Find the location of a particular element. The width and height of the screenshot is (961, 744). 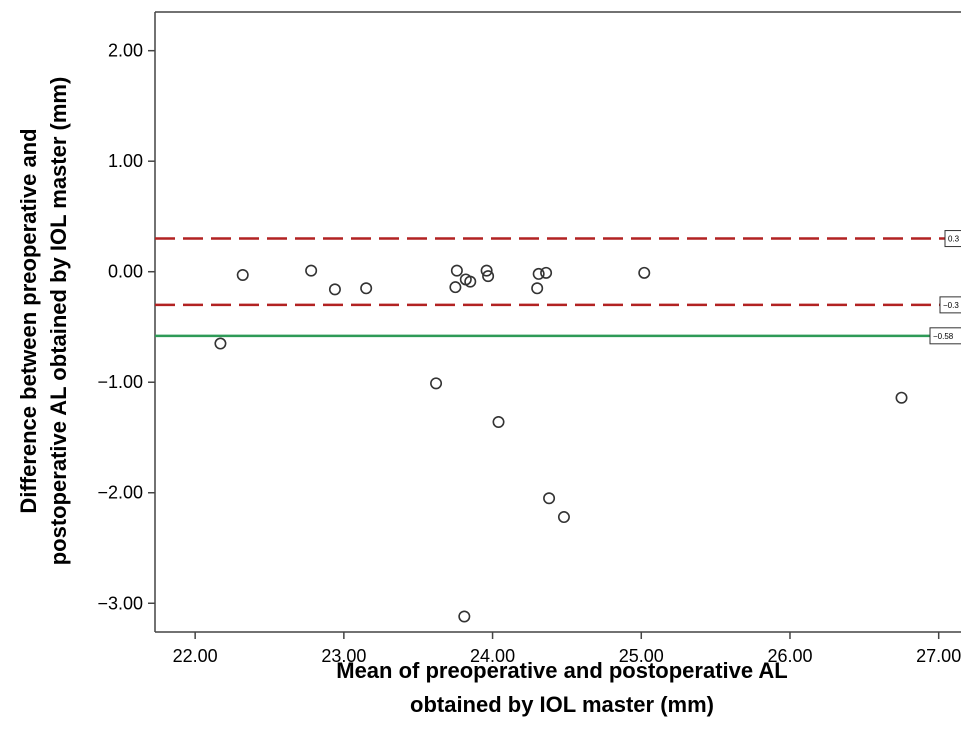

y-tick-label: 2.00 is located at coordinates (125, 51).